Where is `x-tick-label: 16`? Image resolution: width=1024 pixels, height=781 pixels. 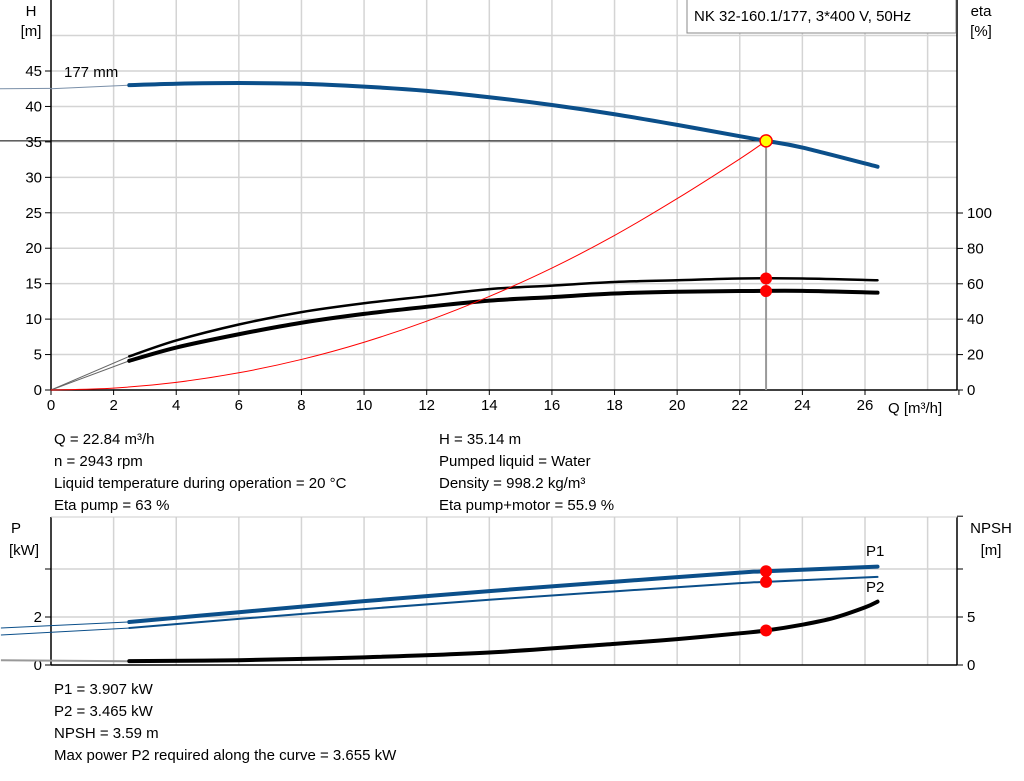
x-tick-label: 16 is located at coordinates (552, 405).